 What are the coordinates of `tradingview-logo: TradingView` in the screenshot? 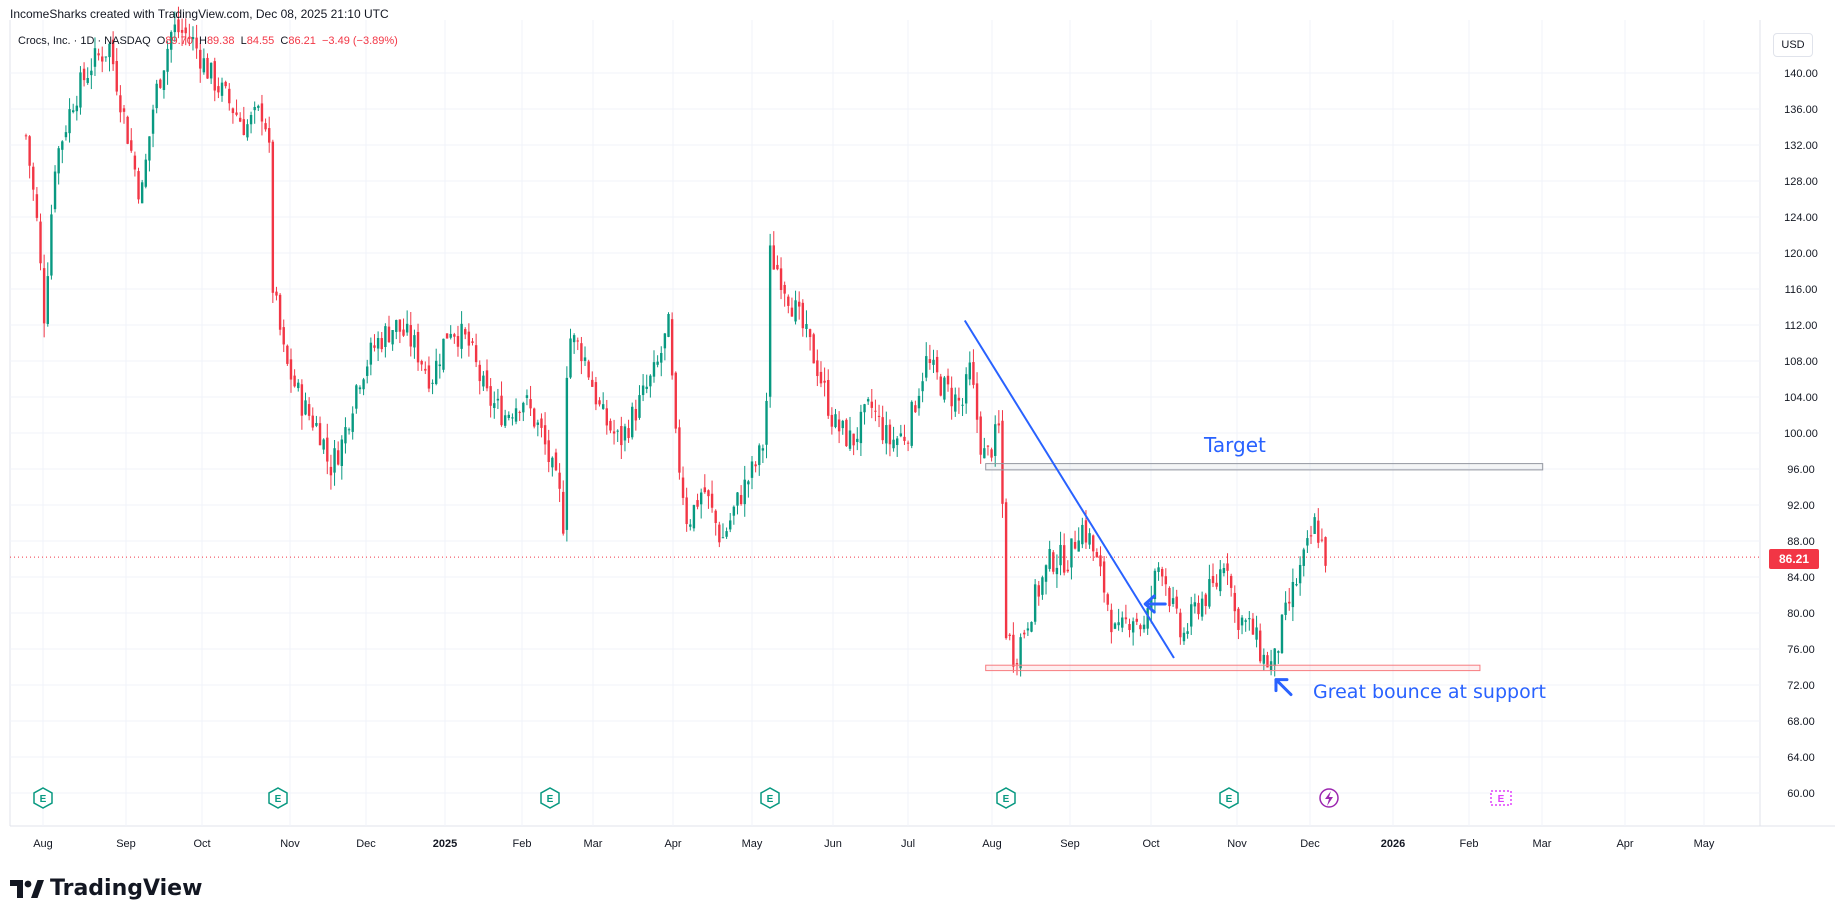 It's located at (106, 888).